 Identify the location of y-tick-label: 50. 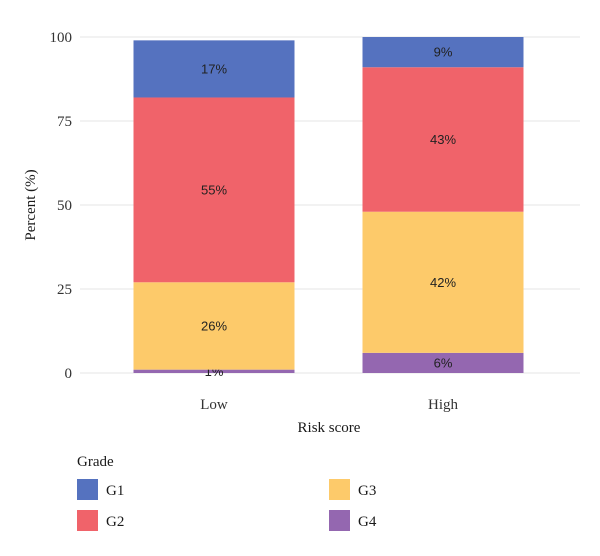
(64, 206).